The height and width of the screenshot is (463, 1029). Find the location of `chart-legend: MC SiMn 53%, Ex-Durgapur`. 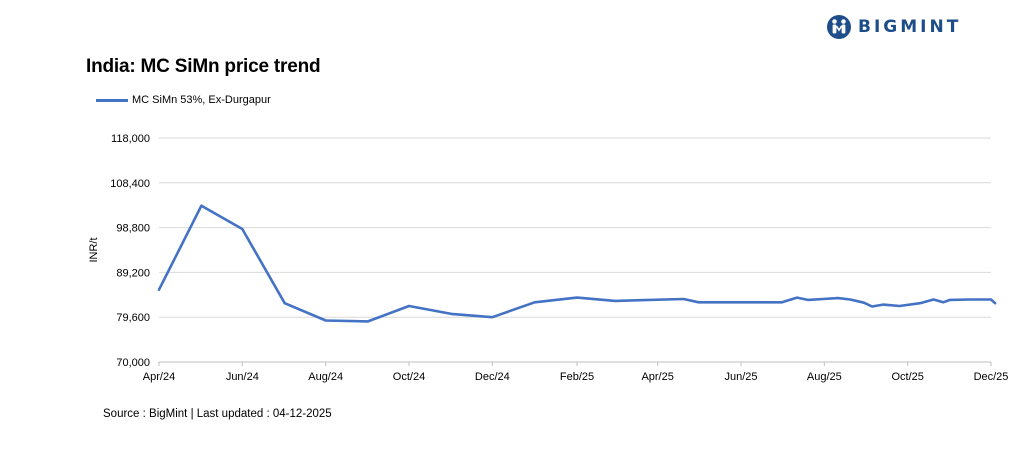

chart-legend: MC SiMn 53%, Ex-Durgapur is located at coordinates (183, 100).